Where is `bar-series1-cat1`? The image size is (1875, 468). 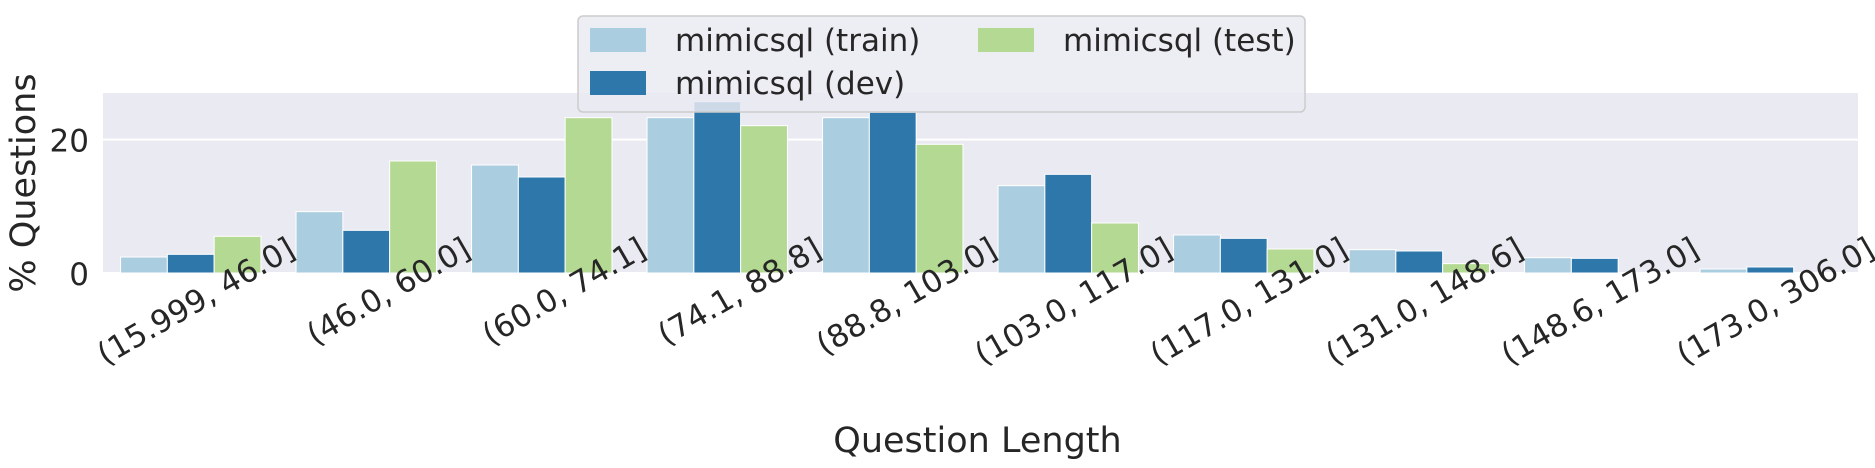 bar-series1-cat1 is located at coordinates (366, 251).